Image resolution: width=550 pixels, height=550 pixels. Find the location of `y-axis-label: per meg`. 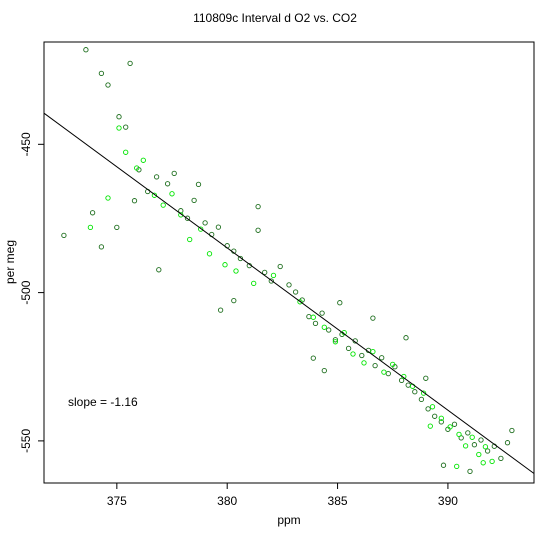

y-axis-label: per meg is located at coordinates (10, 262).